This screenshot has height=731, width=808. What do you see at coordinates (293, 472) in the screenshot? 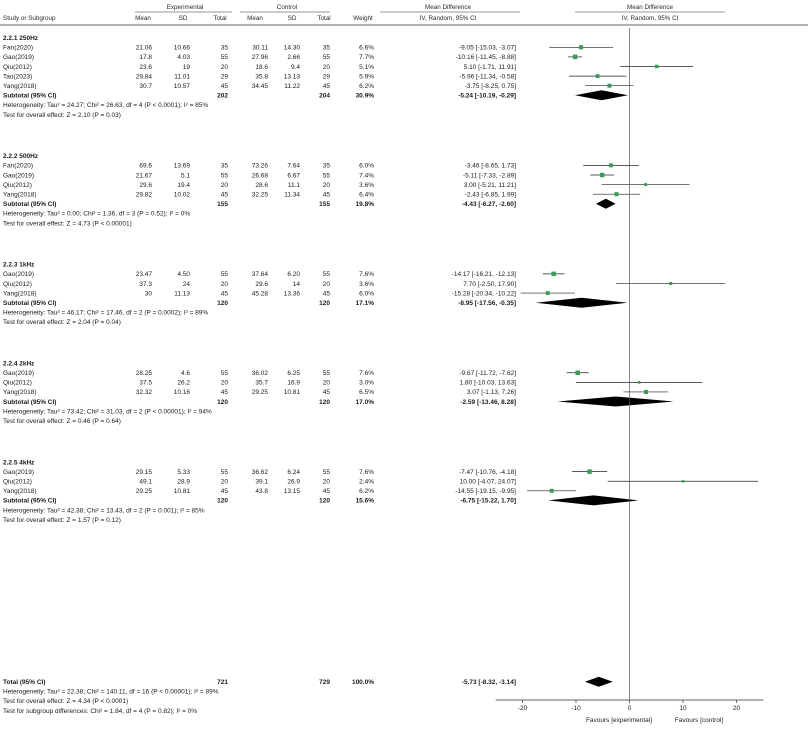
I see `cell-c-sd: 6.24` at bounding box center [293, 472].